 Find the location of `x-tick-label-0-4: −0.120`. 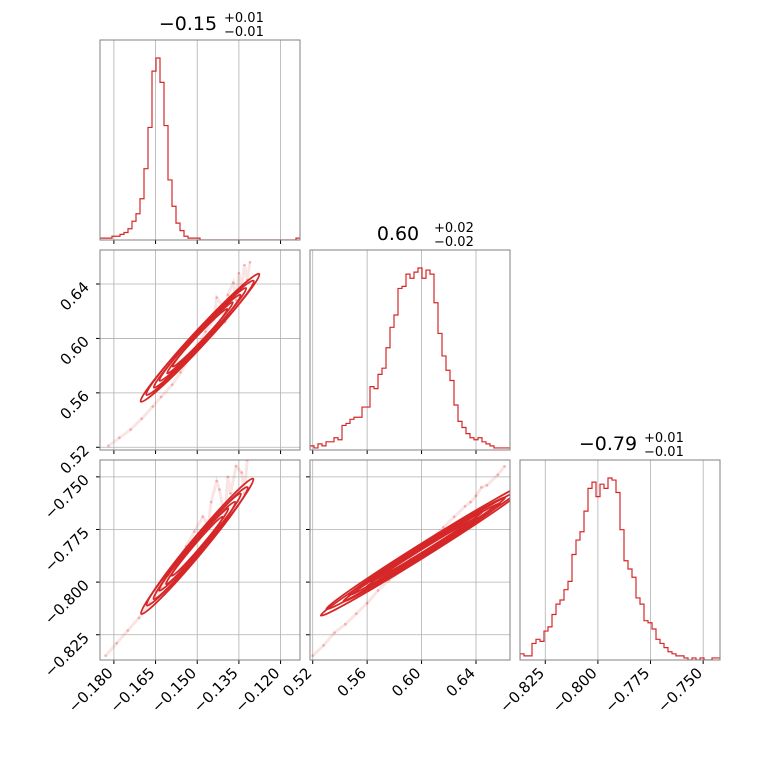

x-tick-label-0-4: −0.120 is located at coordinates (257, 690).